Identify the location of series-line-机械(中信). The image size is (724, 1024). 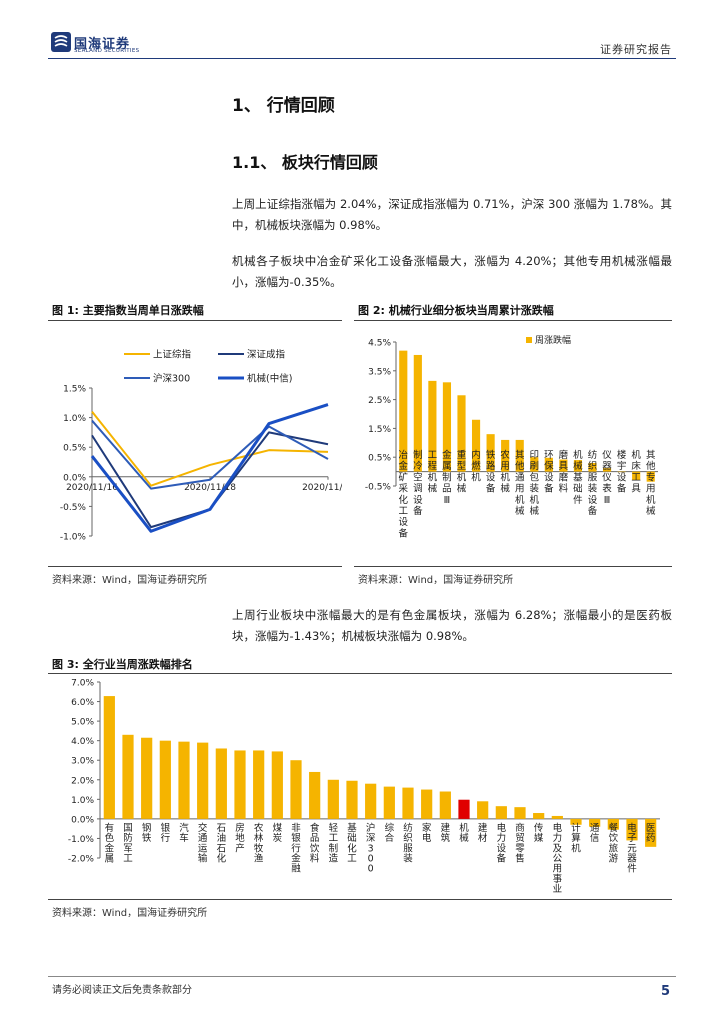
(209, 468).